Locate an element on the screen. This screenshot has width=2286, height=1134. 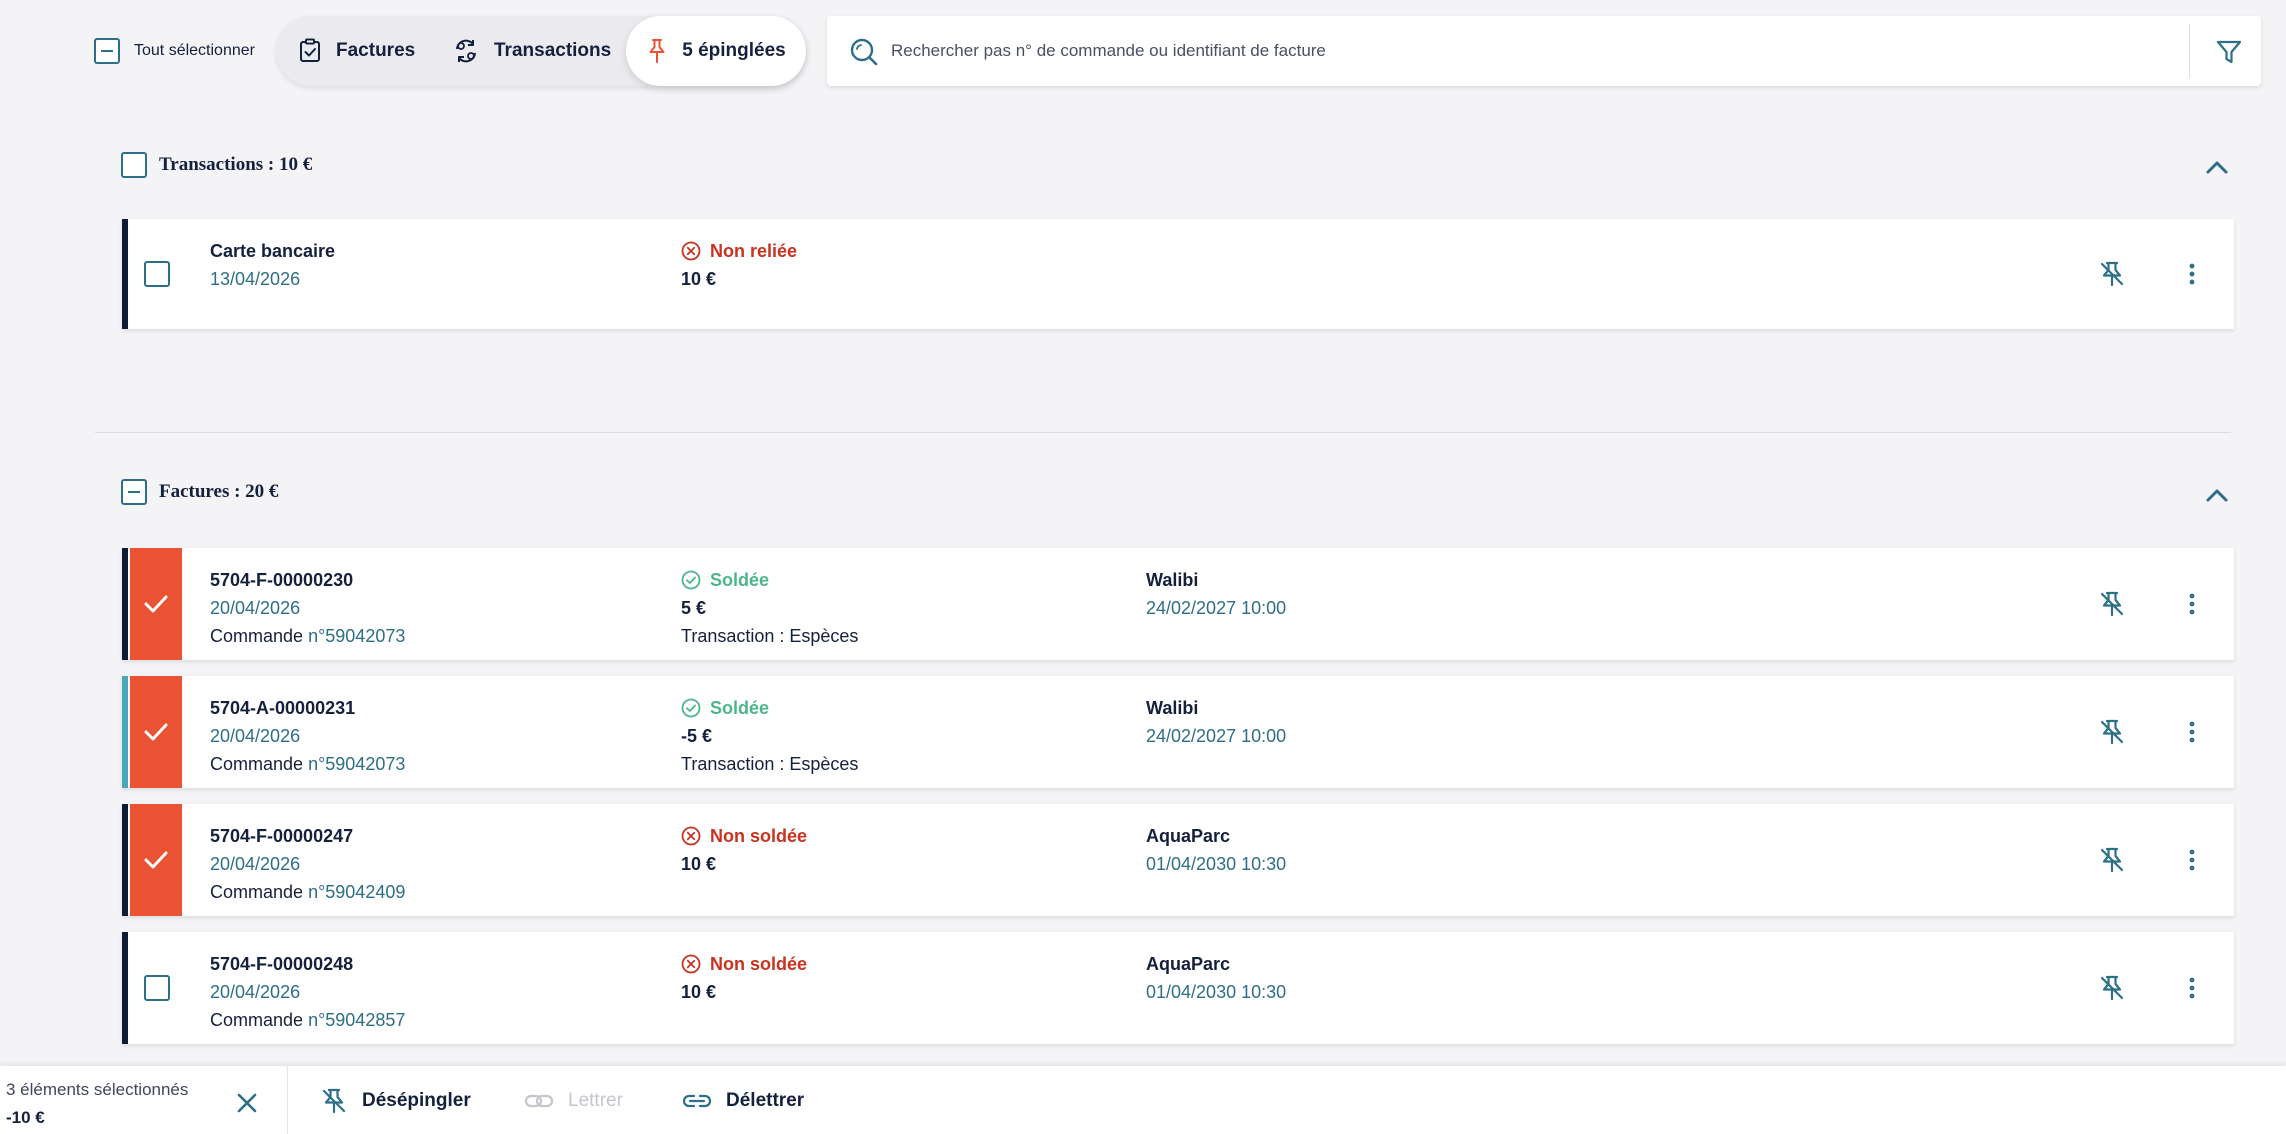
row-status-info: Non reliée 10 € is located at coordinates (739, 265).